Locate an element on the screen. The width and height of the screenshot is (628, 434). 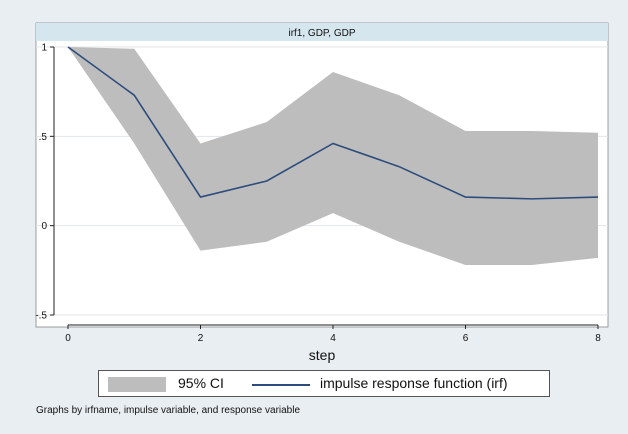
y-tick-label-0: -.5 is located at coordinates (41, 316).